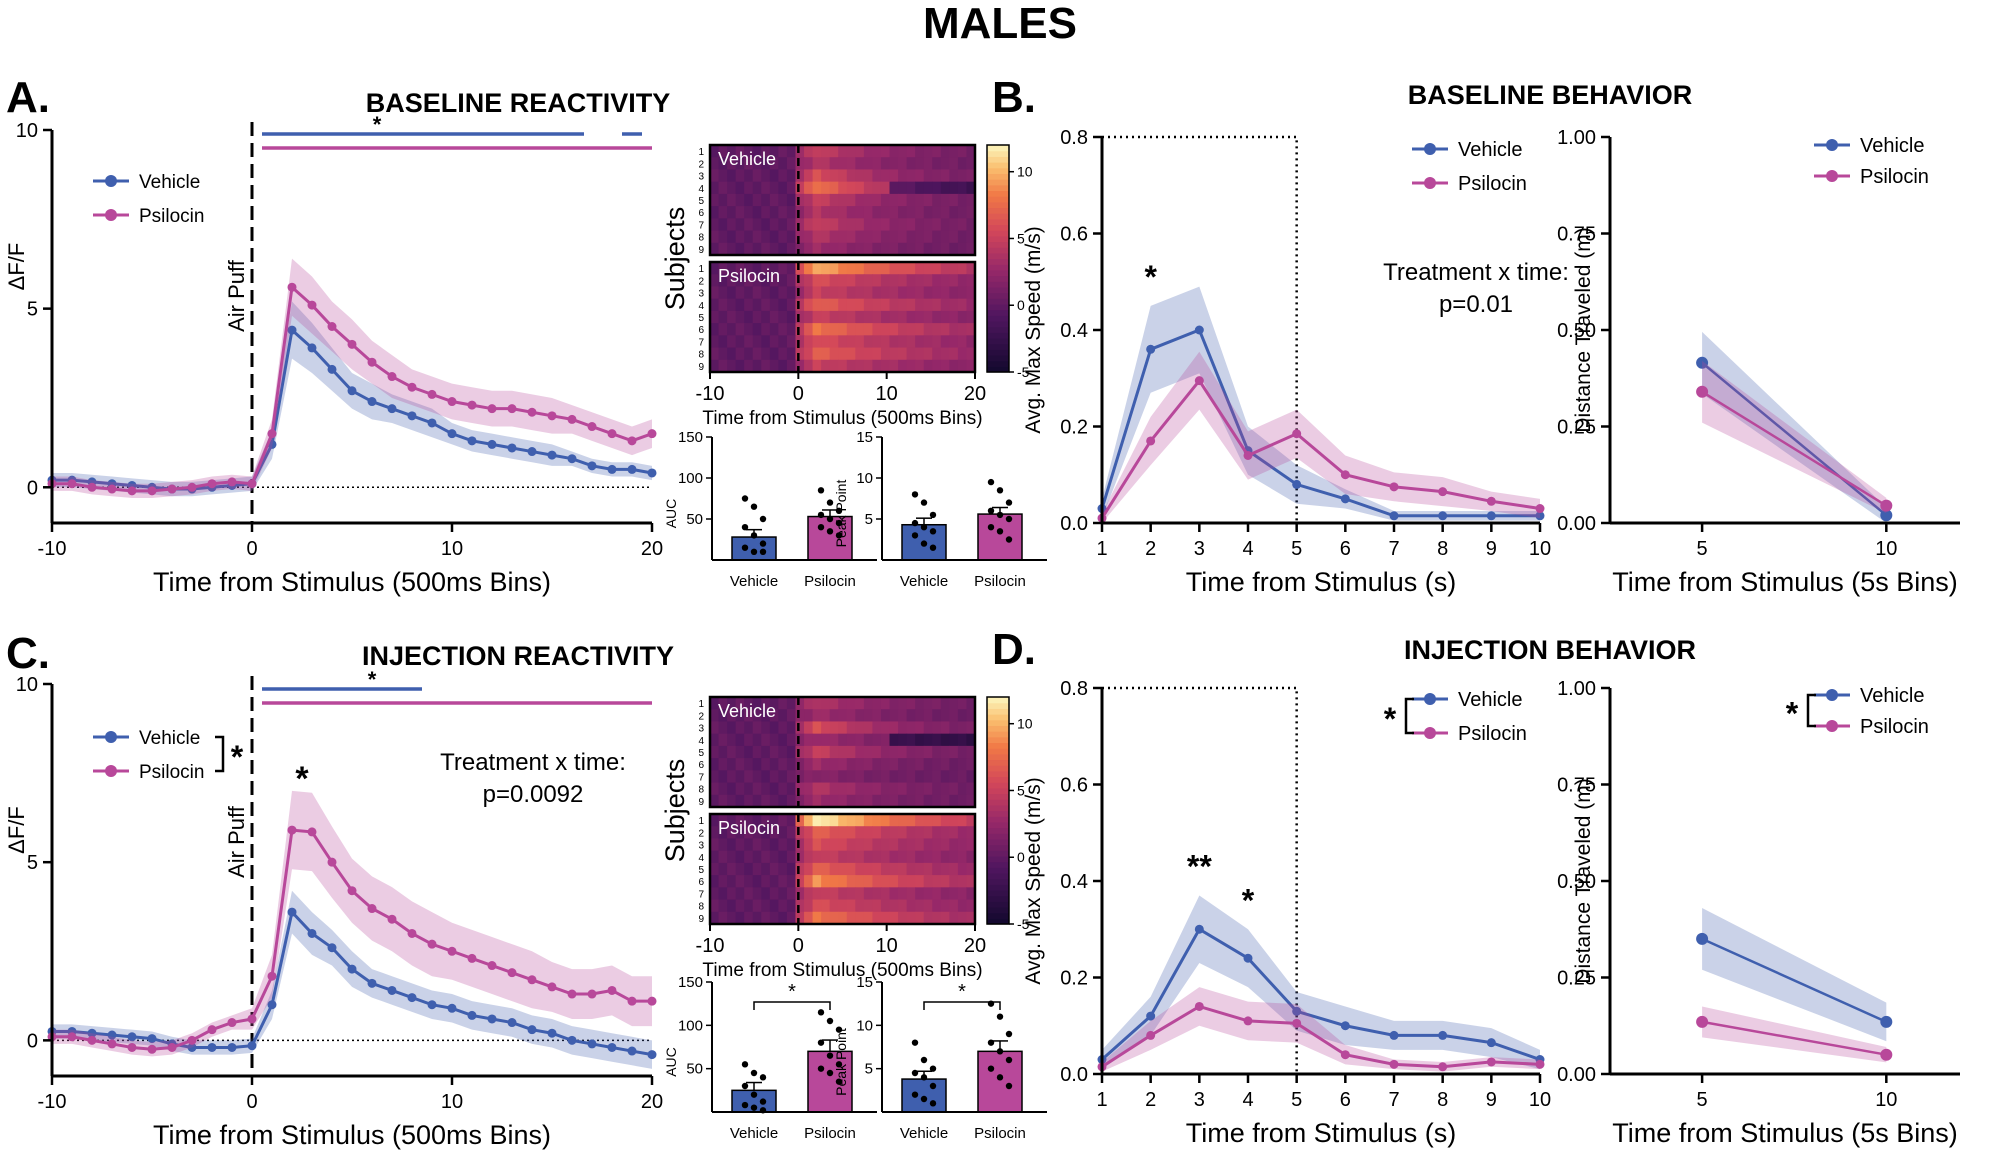 The image size is (2000, 1152). What do you see at coordinates (1321, 403) in the screenshot?
I see `b-speed-vehicle-sem-band` at bounding box center [1321, 403].